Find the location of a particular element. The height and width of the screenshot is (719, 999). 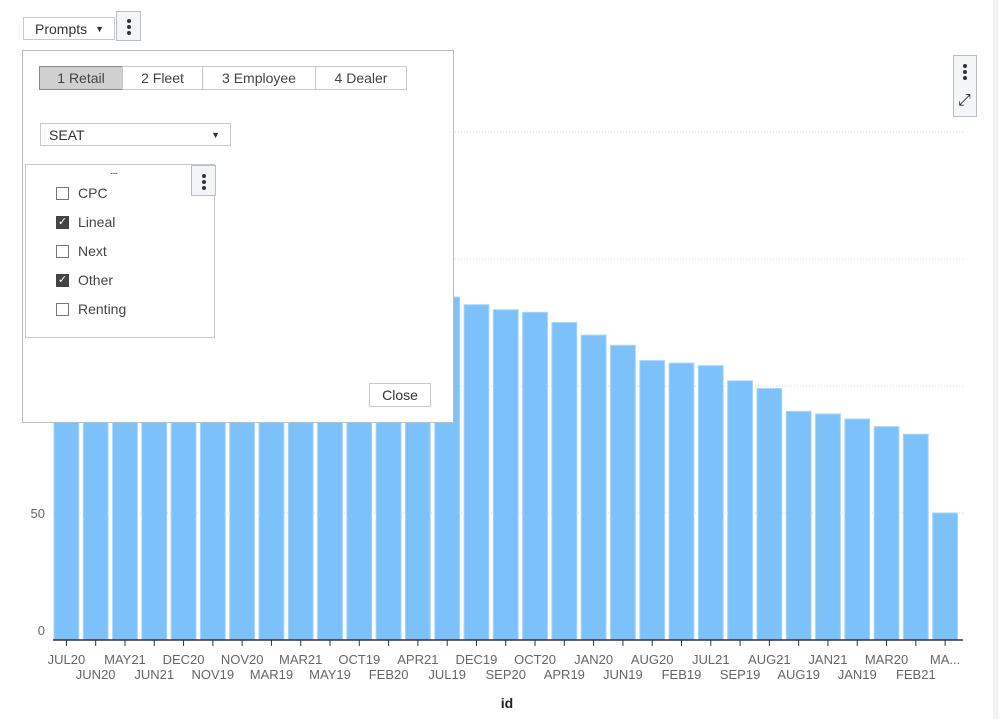

segment-tabs: 1 Retail 2 Fleet 3 Employee 4 Dealer is located at coordinates (223, 78).